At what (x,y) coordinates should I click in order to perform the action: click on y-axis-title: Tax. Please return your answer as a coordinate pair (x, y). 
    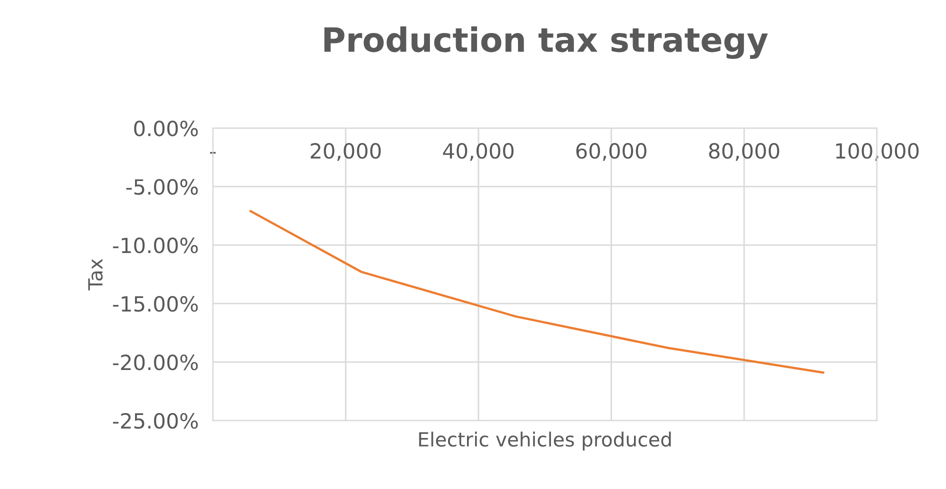
    Looking at the image, I should click on (95, 274).